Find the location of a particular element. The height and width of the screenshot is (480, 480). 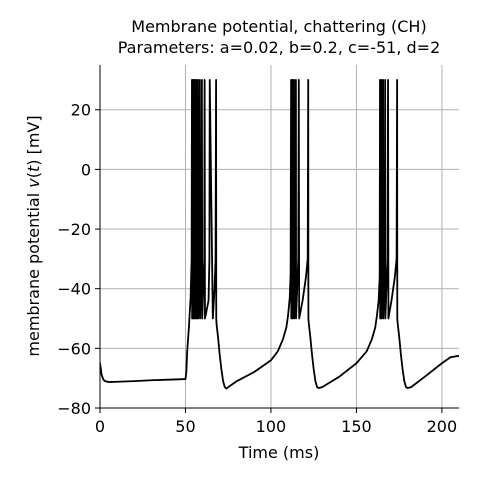

y-axis-label-part: t is located at coordinates (33, 168).